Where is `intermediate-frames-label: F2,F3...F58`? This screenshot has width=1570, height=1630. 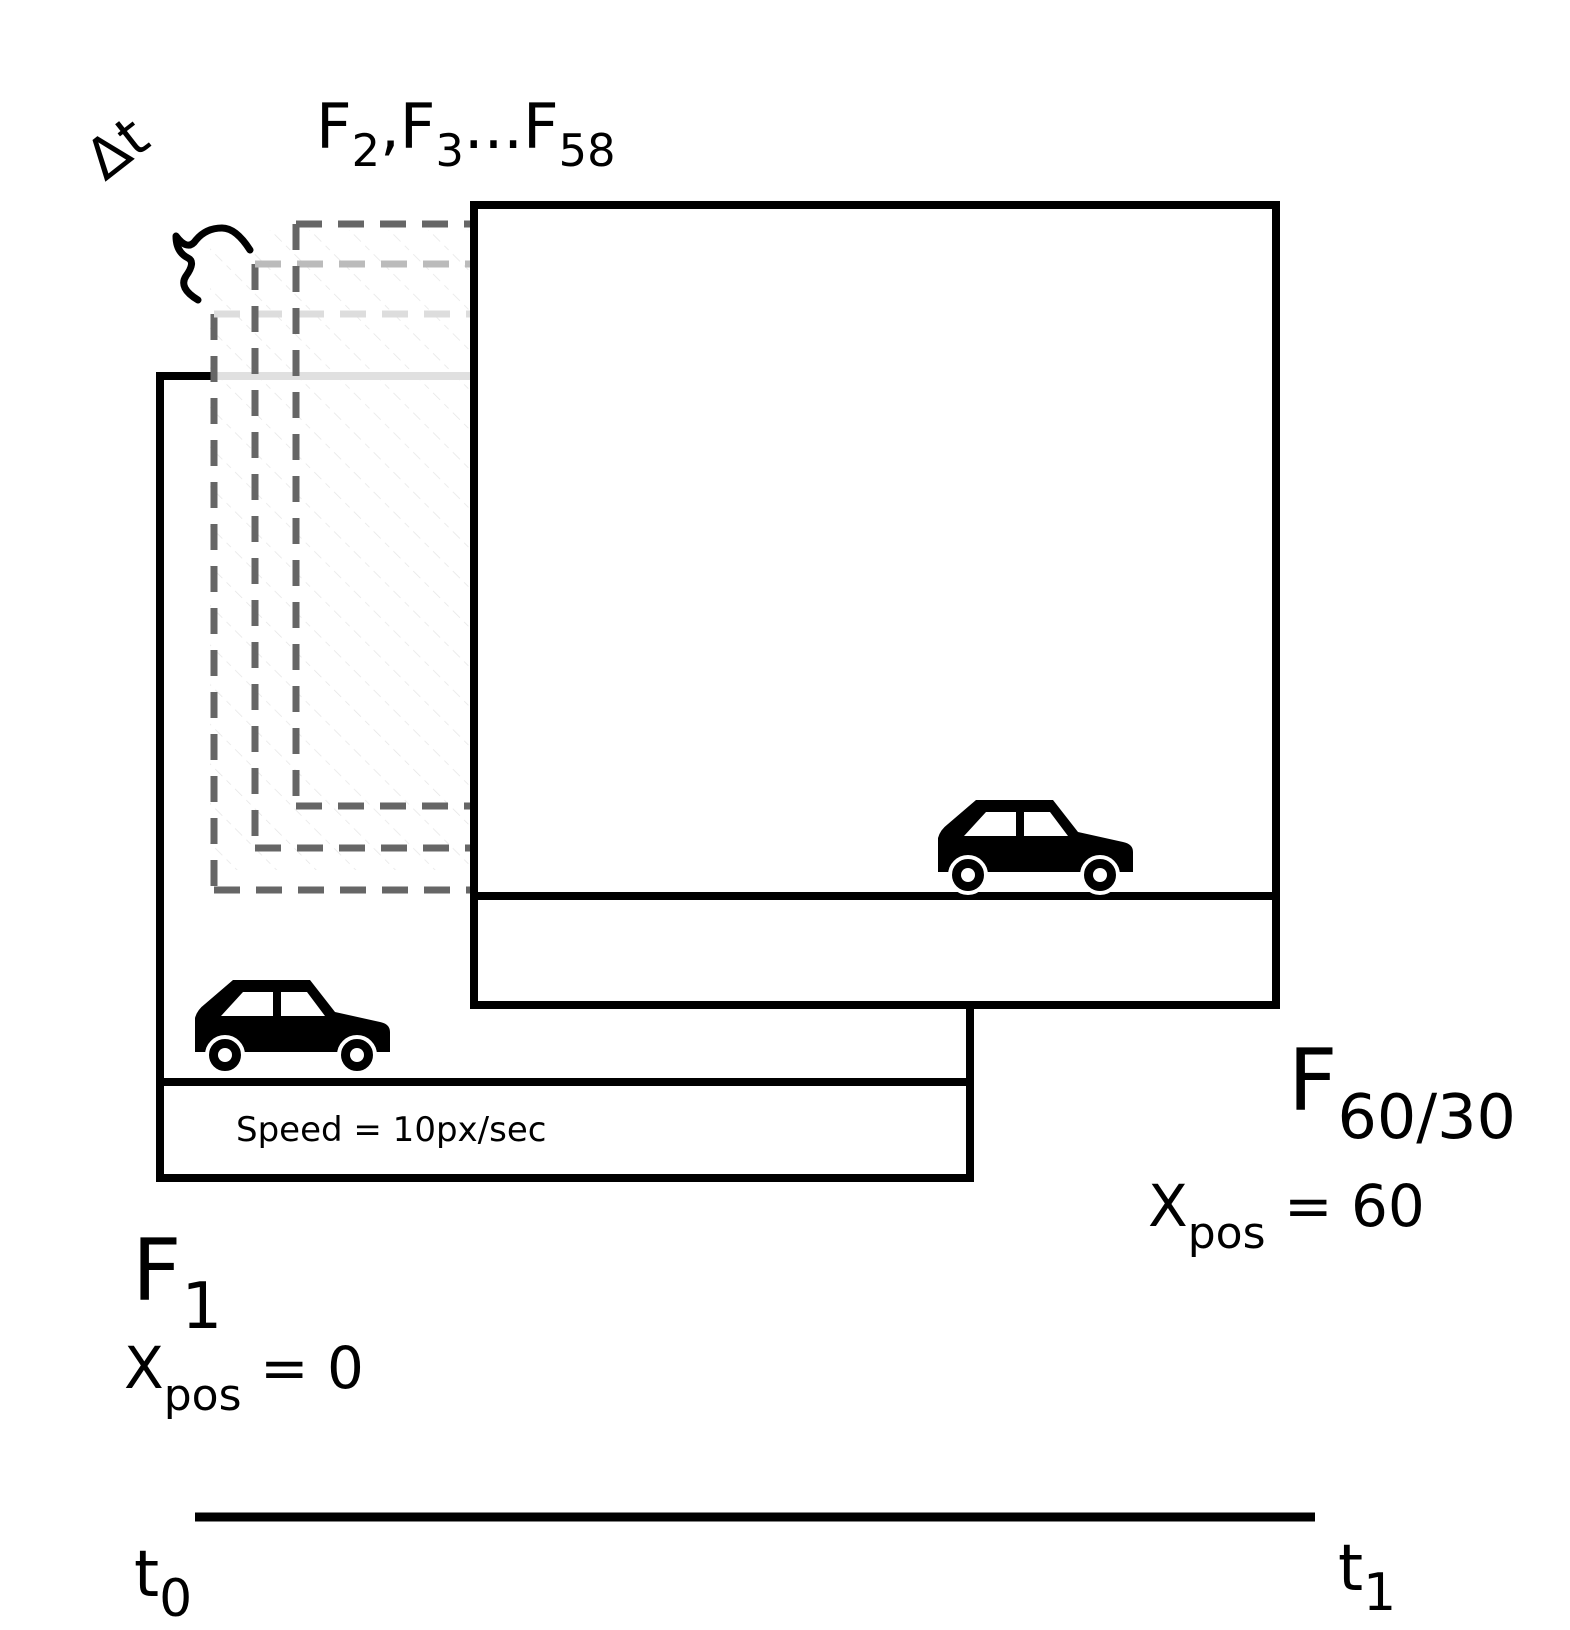 intermediate-frames-label: F2,F3...F58 is located at coordinates (465, 133).